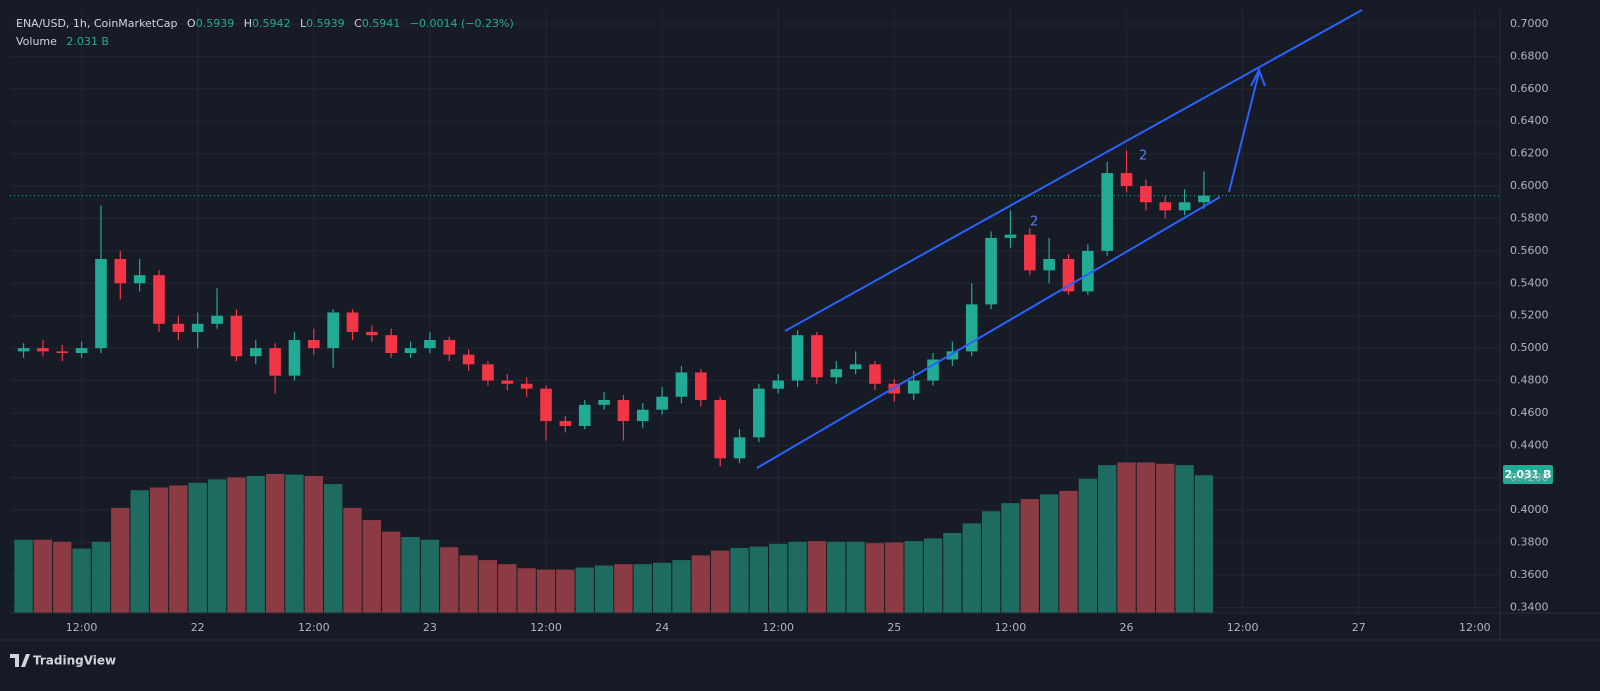 This screenshot has height=691, width=1600. What do you see at coordinates (1529, 120) in the screenshot?
I see `y-tick-label: 0.6400` at bounding box center [1529, 120].